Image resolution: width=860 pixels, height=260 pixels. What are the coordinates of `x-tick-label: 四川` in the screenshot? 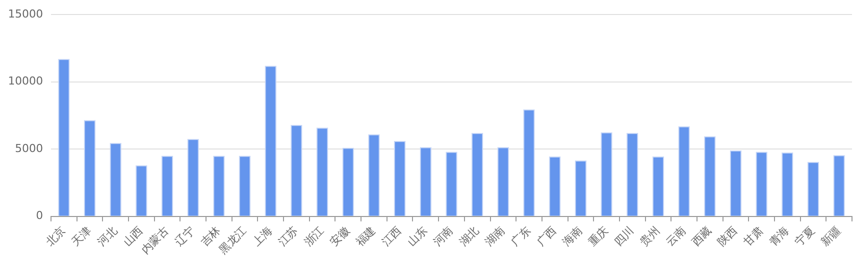 It's located at (624, 236).